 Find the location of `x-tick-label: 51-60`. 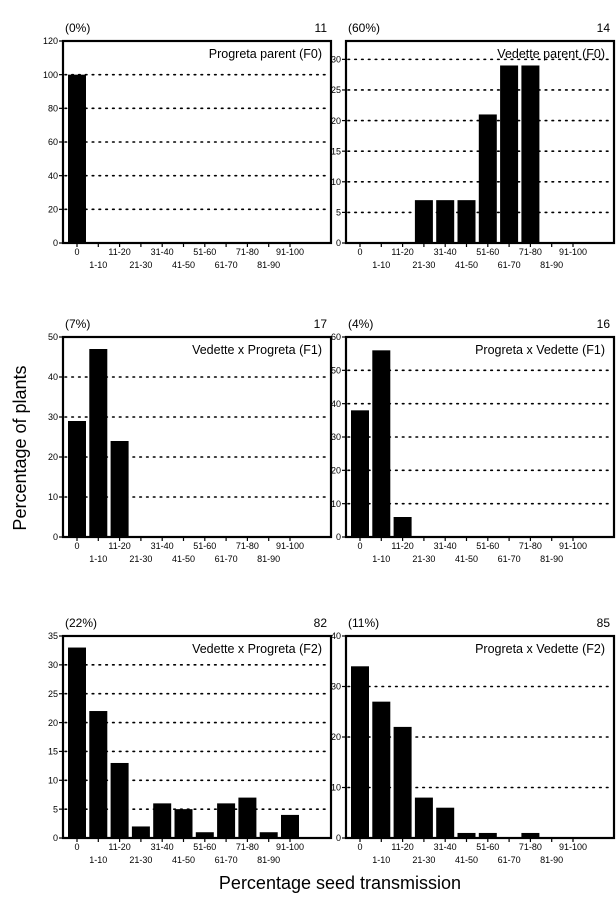

x-tick-label: 51-60 is located at coordinates (204, 546).